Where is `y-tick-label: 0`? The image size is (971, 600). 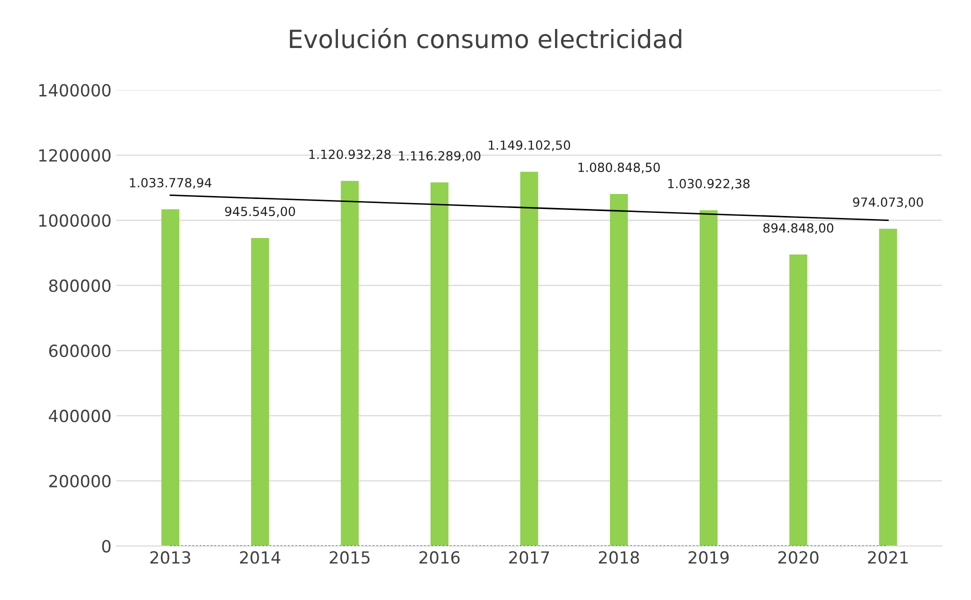 y-tick-label: 0 is located at coordinates (106, 546).